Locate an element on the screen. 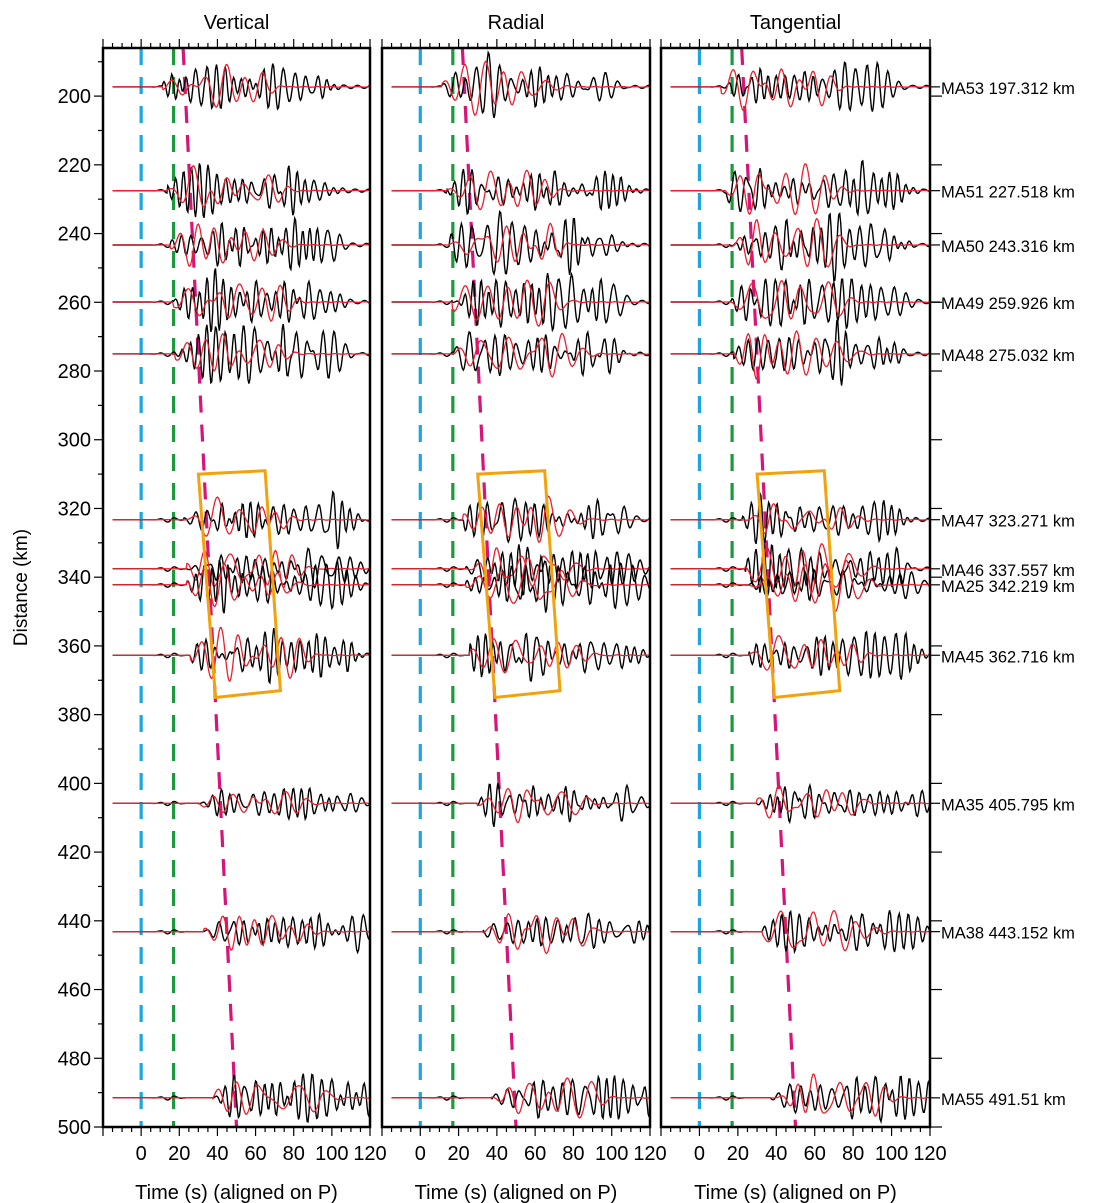  station-label: MA53 197.312 km is located at coordinates (1008, 89).